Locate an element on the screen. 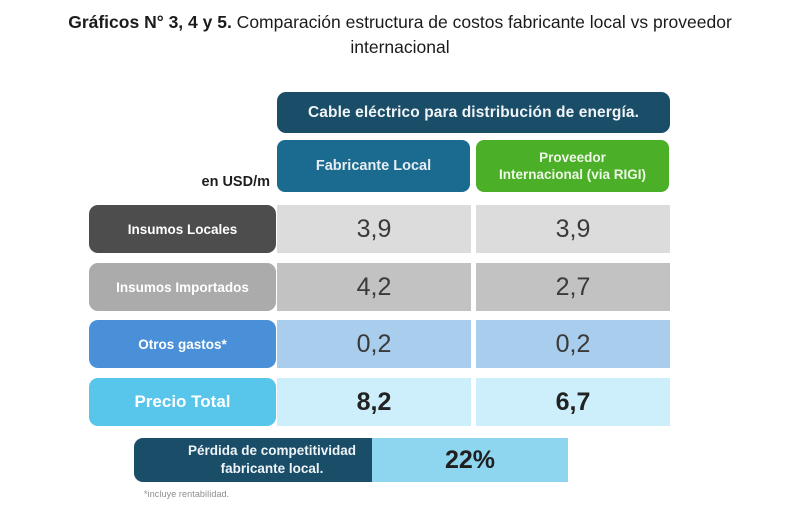 The width and height of the screenshot is (800, 512). footer-label-line2: fabricante local. is located at coordinates (272, 468).